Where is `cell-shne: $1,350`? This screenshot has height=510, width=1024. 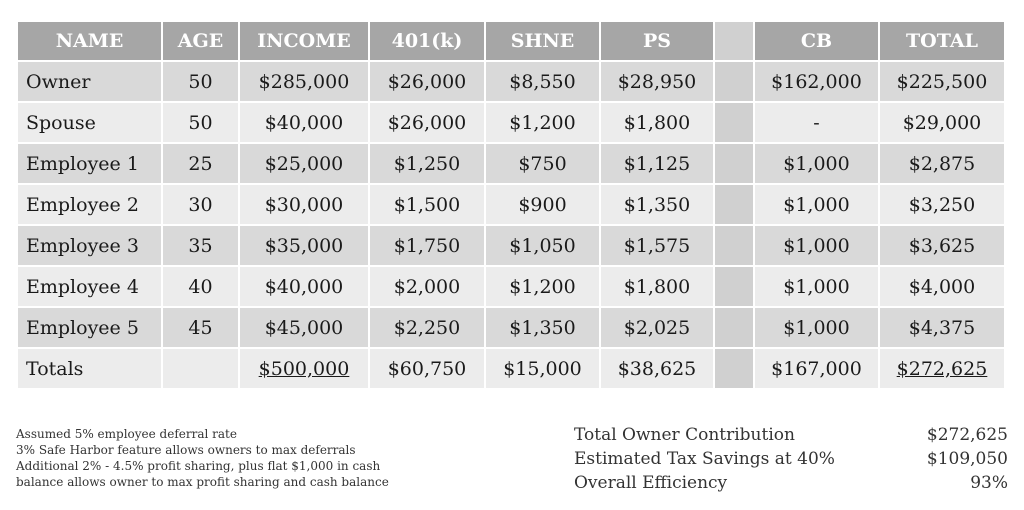
cell-shne: $1,350 is located at coordinates (542, 327).